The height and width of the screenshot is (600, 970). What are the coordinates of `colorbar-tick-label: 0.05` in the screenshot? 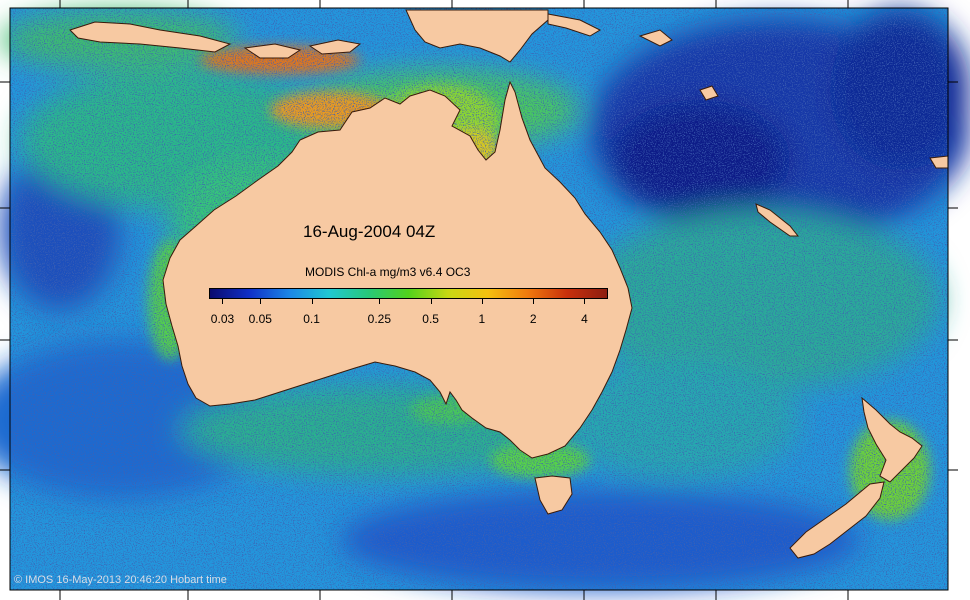 It's located at (260, 319).